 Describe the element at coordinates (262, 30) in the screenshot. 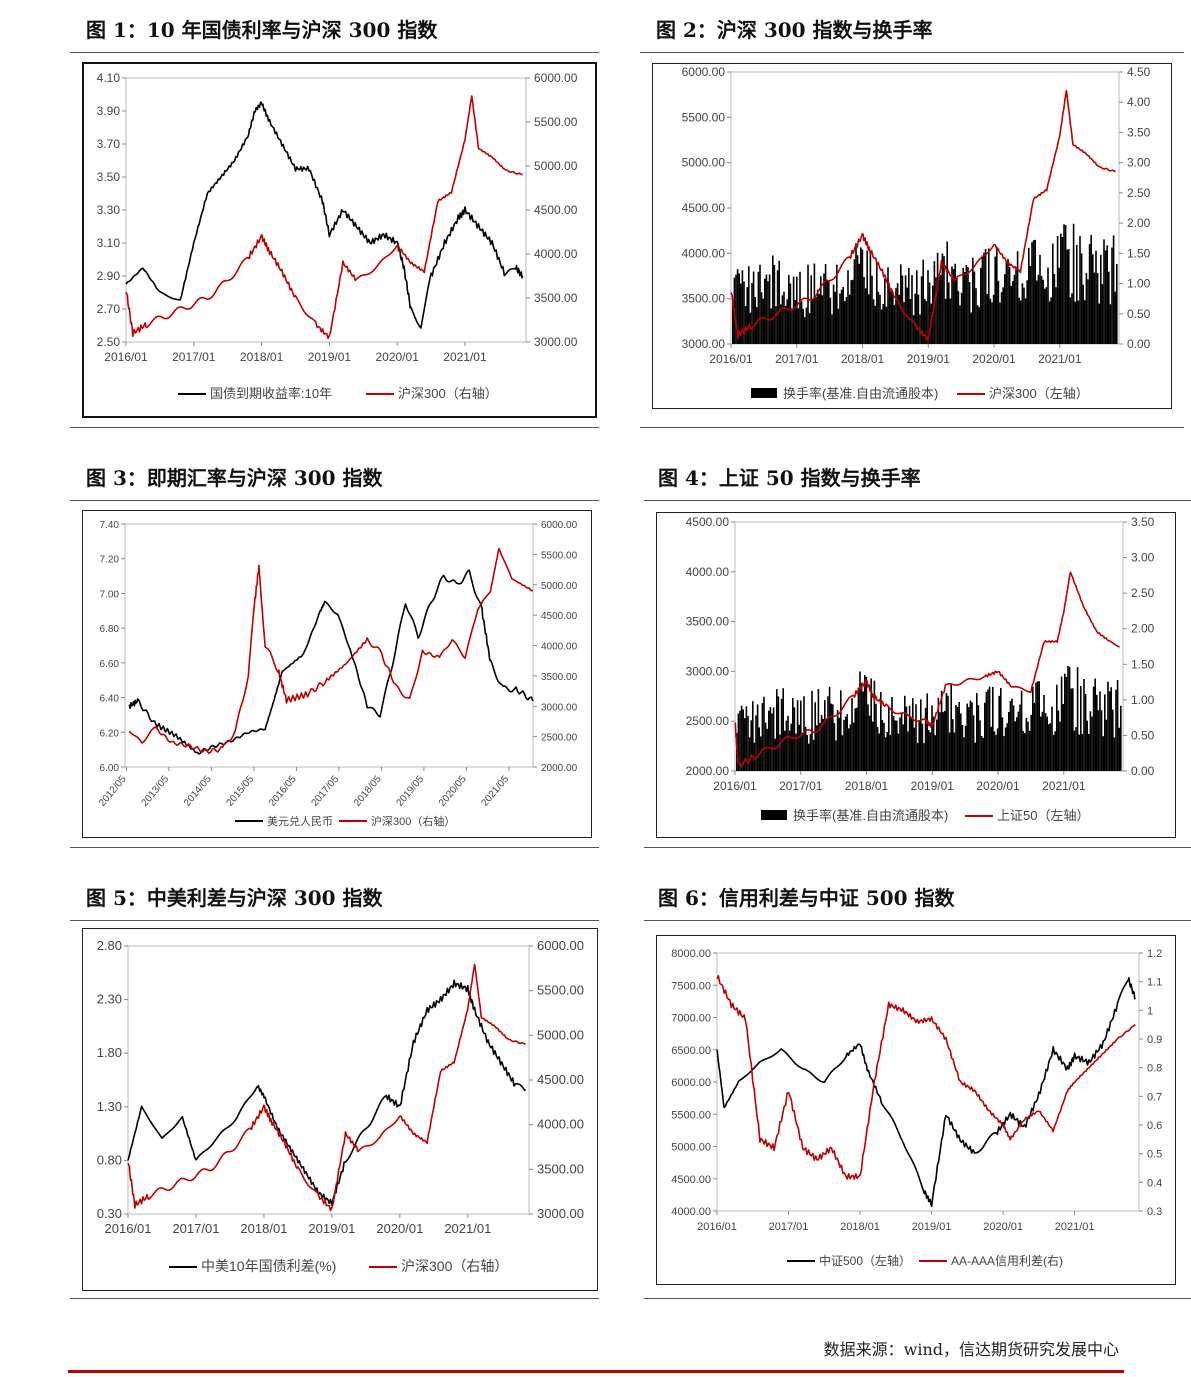

I see `chart-1-title: 图 1：10 年国债利率与沪深 300 指数` at that location.